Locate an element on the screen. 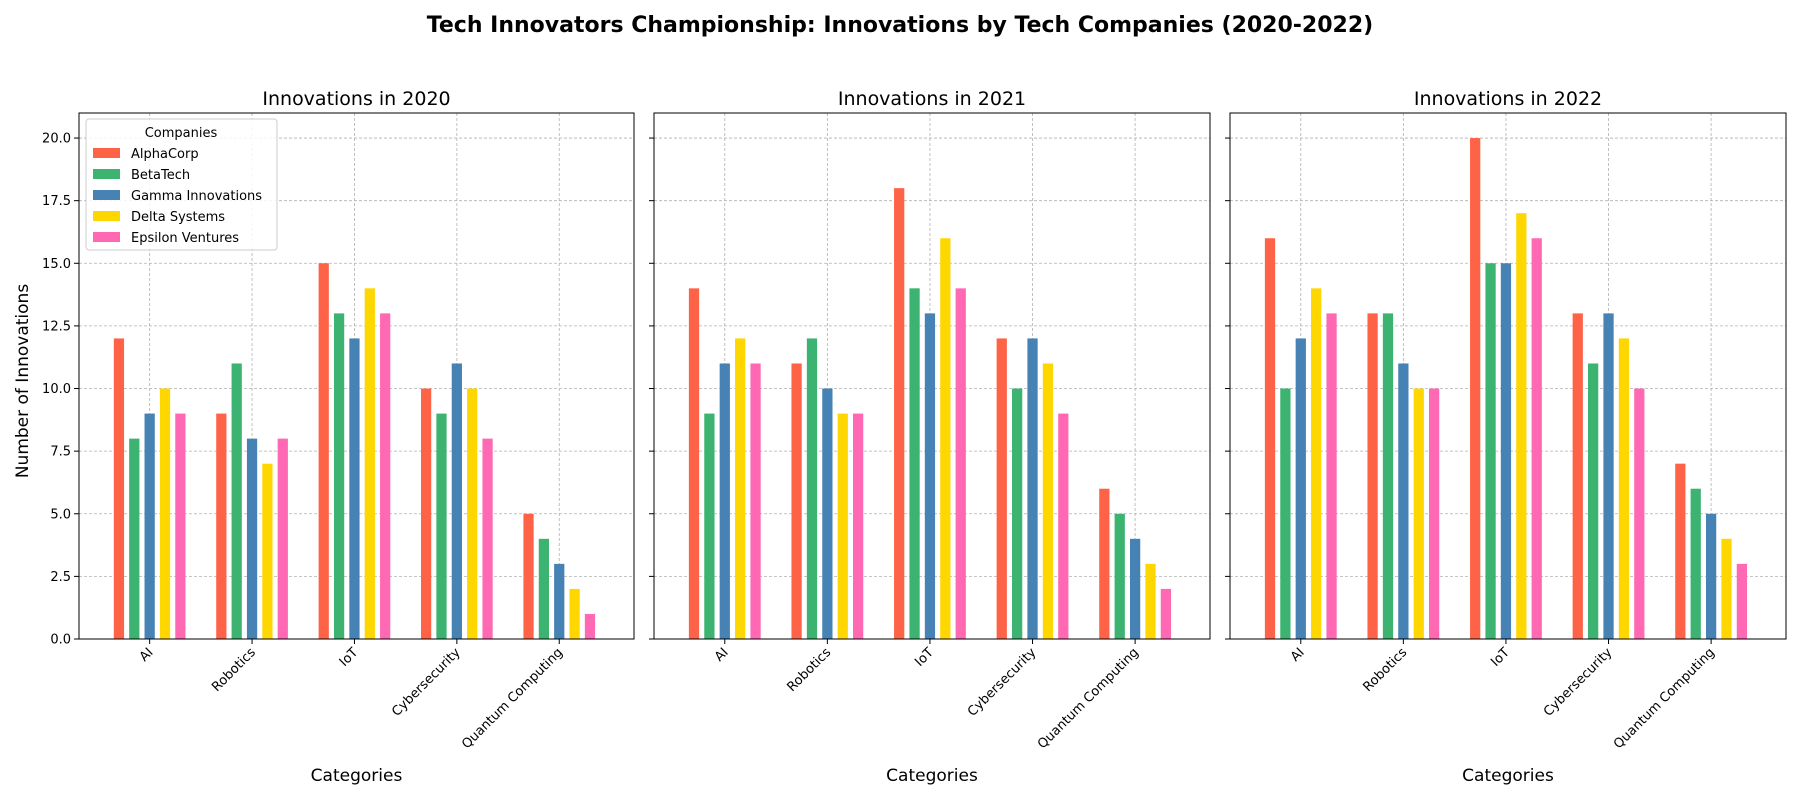 The width and height of the screenshot is (1800, 800). bar-betatech-cybersecurity is located at coordinates (441, 526).